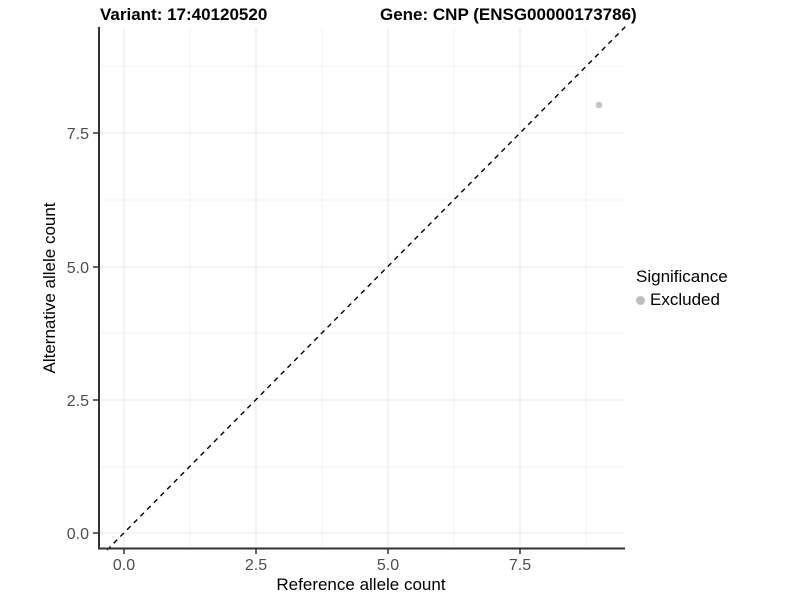 Image resolution: width=800 pixels, height=600 pixels. Describe the element at coordinates (520, 565) in the screenshot. I see `x-tick-label-3: 7.5` at that location.